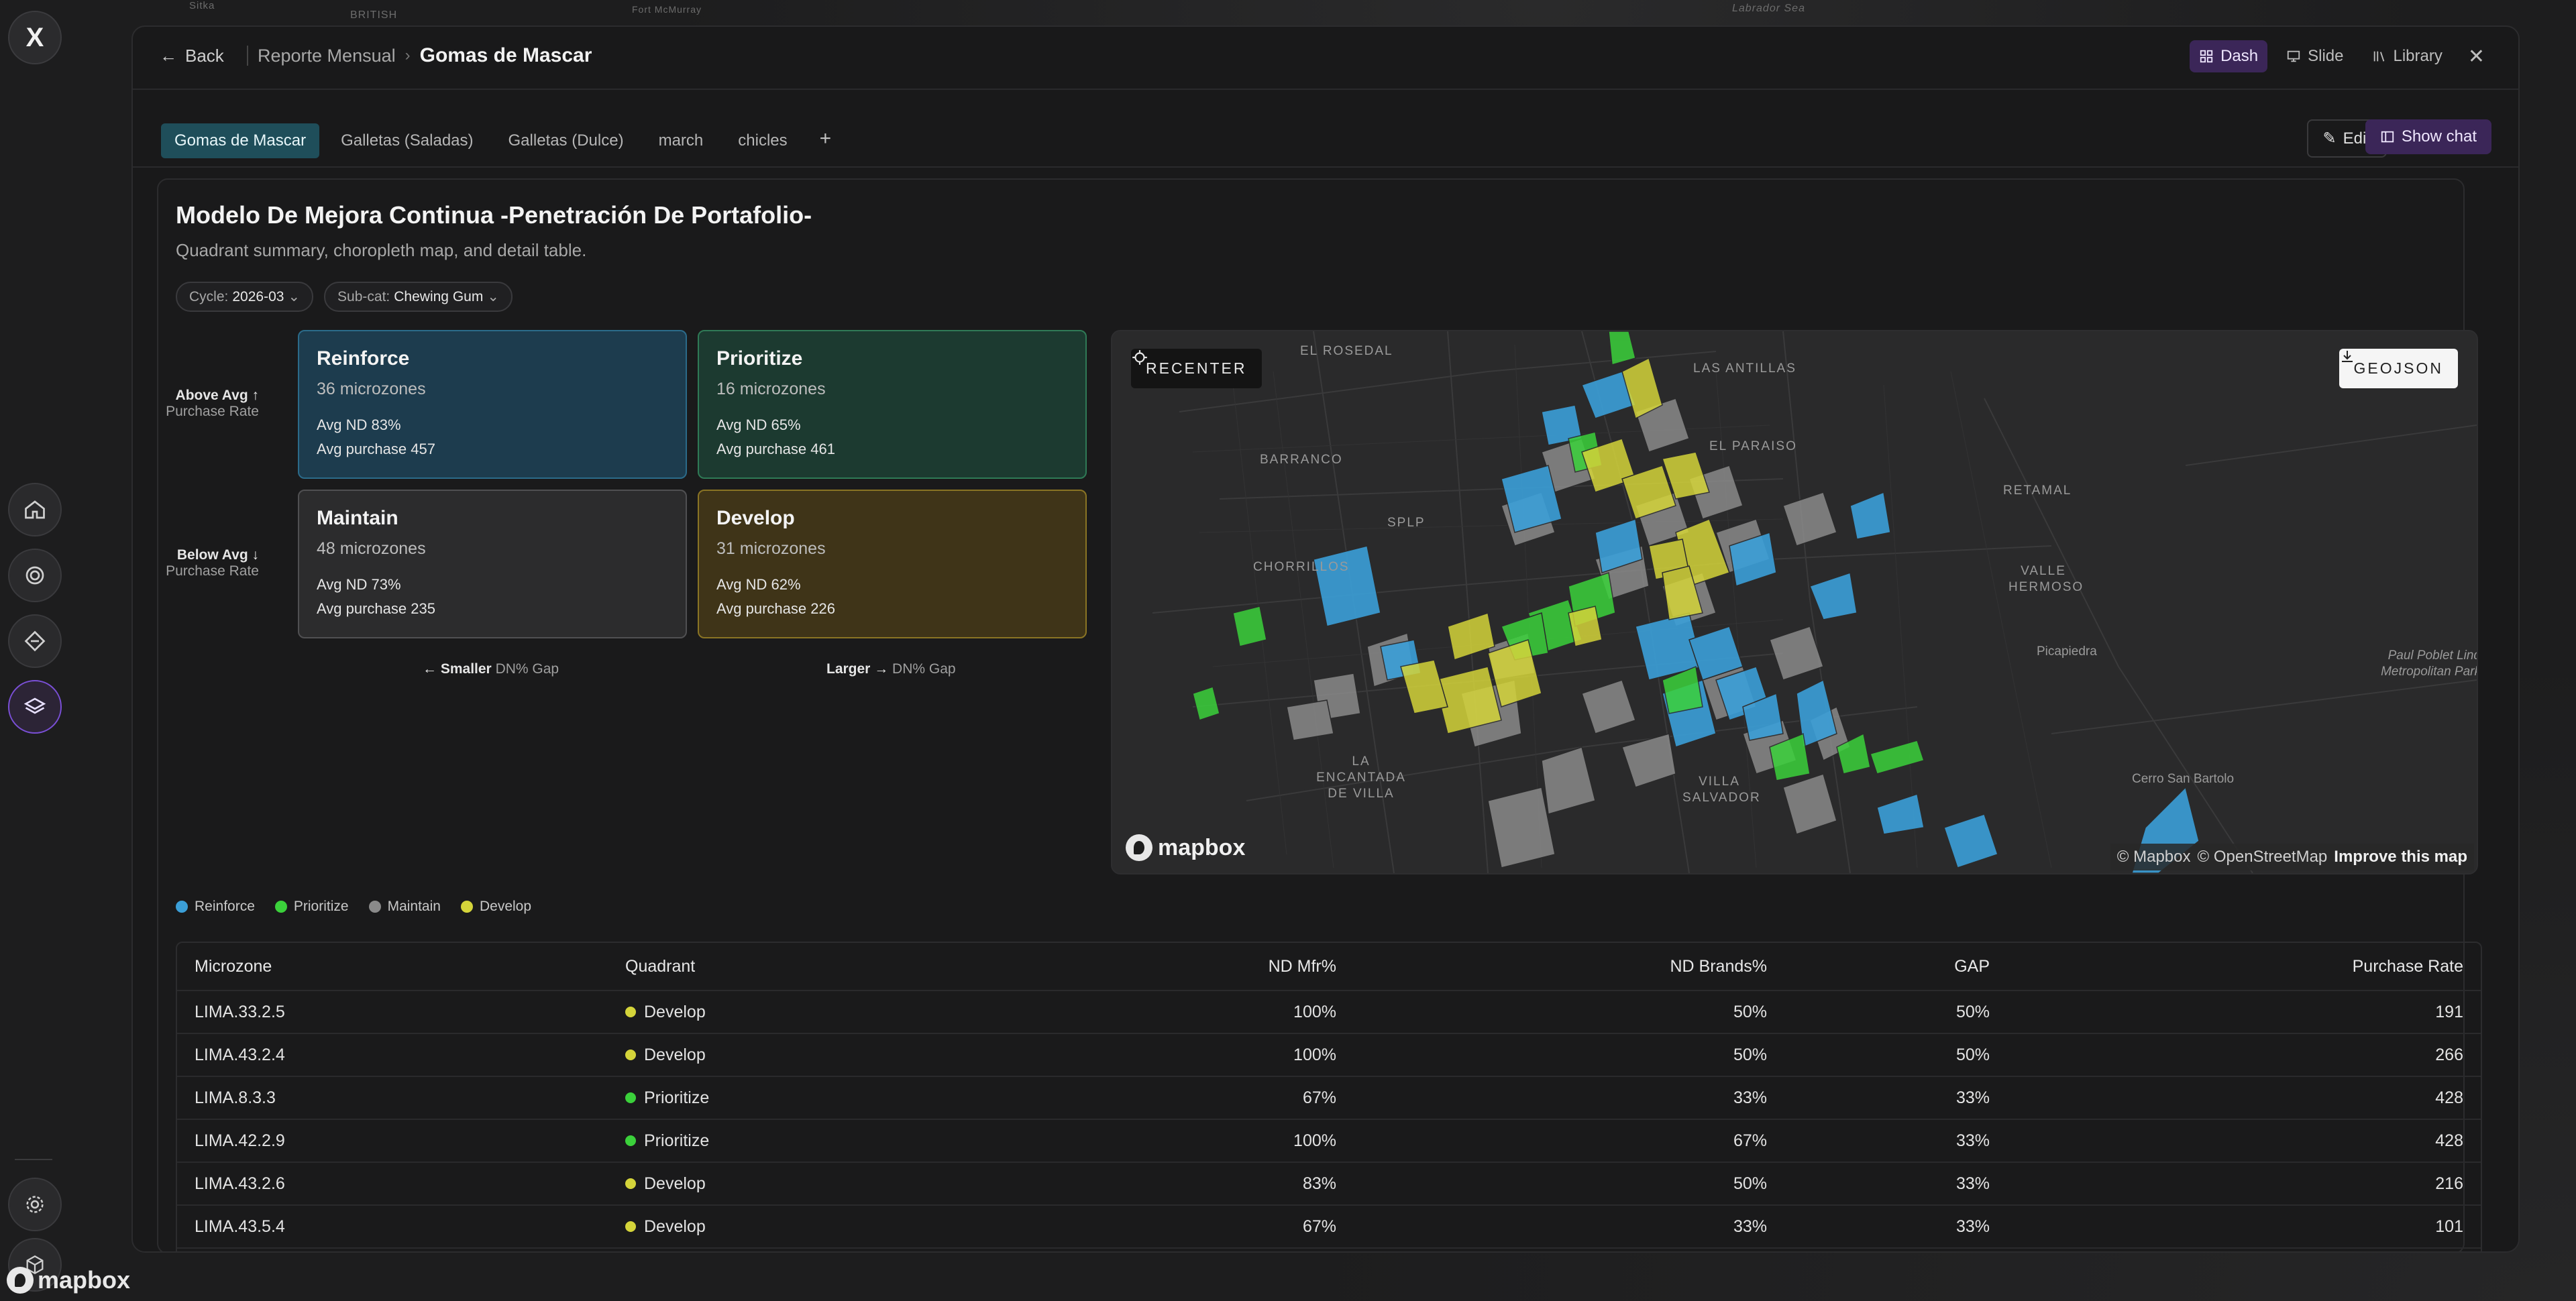 This screenshot has height=1301, width=2576. Describe the element at coordinates (35, 509) in the screenshot. I see `home-icon` at that location.